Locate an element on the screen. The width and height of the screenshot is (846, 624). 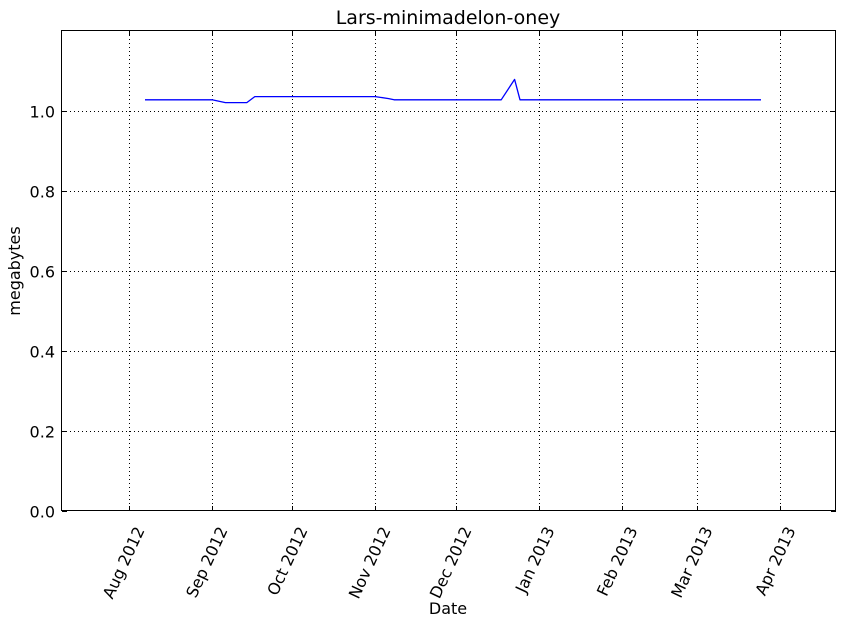
y-tick-label: 1.0 is located at coordinates (42, 112).